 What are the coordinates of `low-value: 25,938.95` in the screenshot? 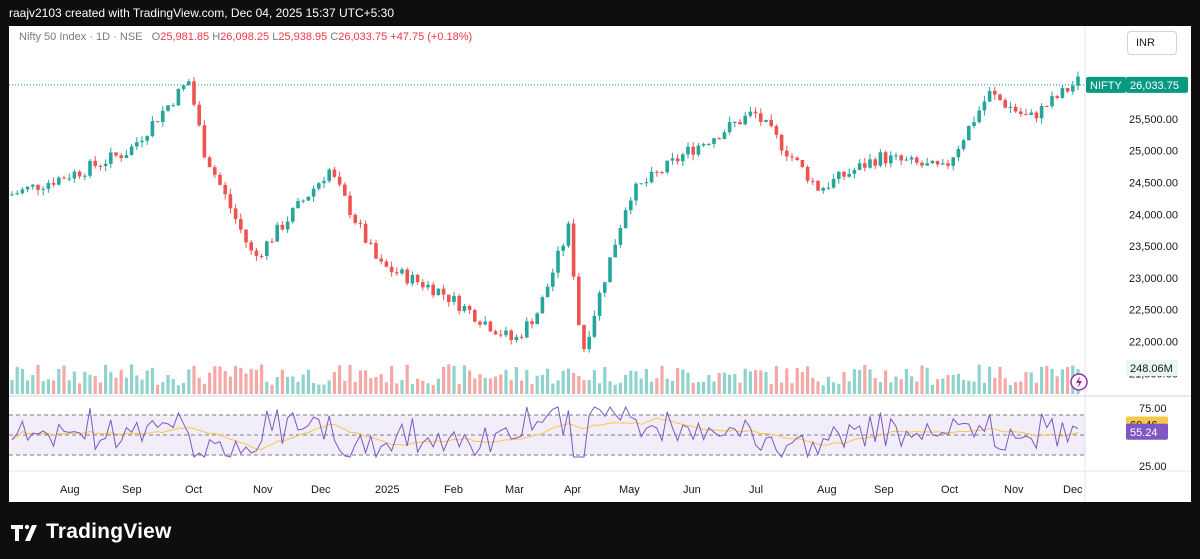 It's located at (303, 37).